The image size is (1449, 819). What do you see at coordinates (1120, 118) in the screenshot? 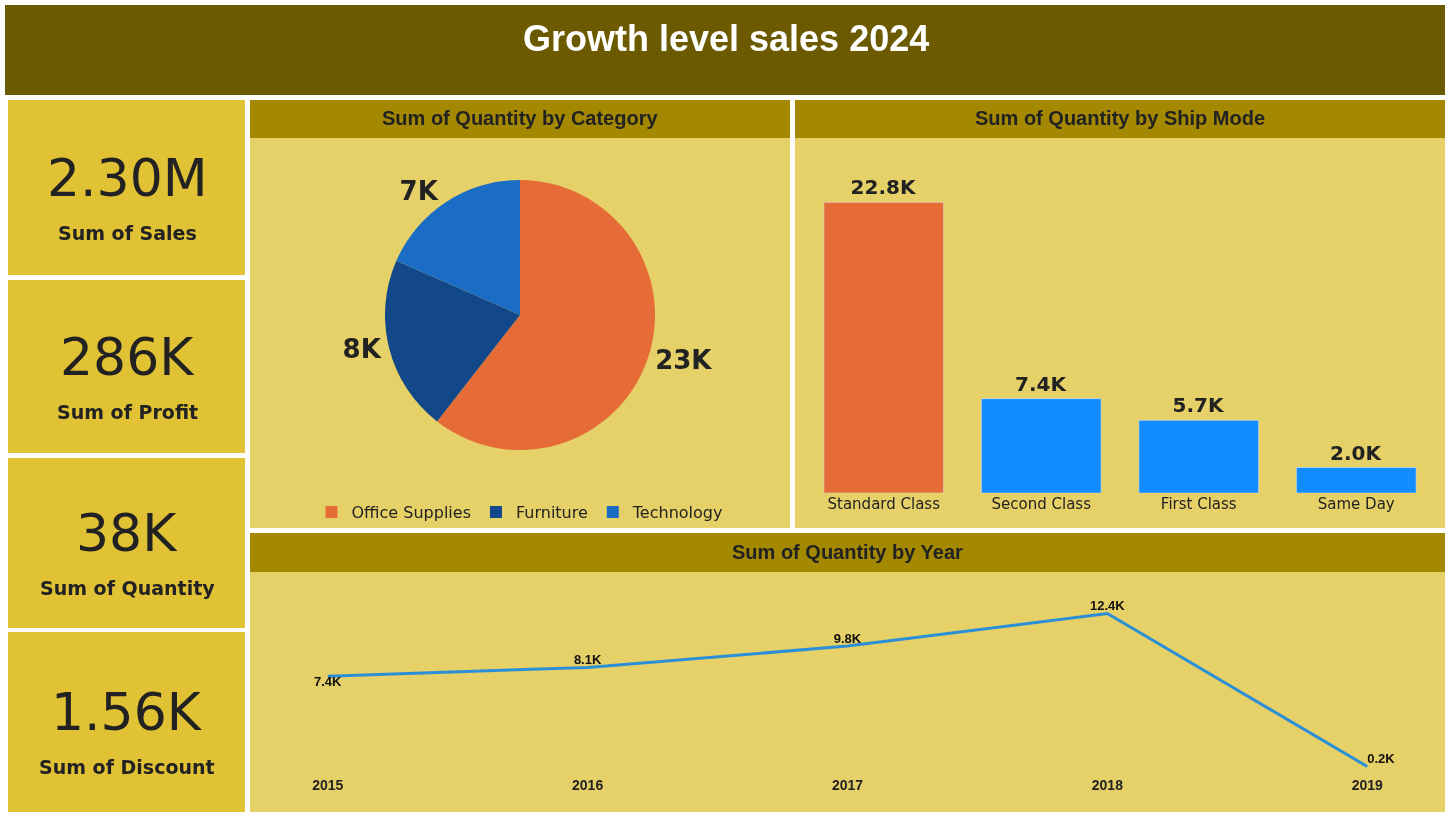
I see `chart-title: Sum of Quantity by Ship Mode` at bounding box center [1120, 118].